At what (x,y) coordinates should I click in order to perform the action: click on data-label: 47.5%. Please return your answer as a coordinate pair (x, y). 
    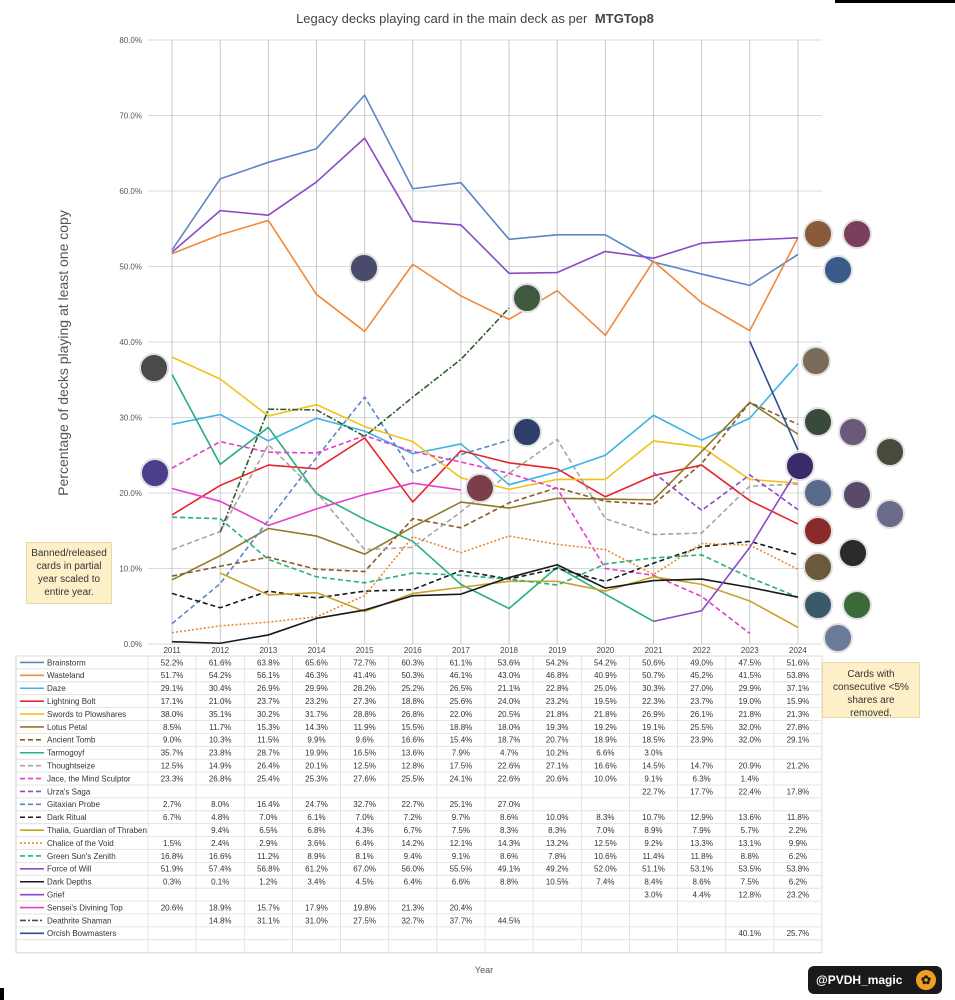
    Looking at the image, I should click on (749, 662).